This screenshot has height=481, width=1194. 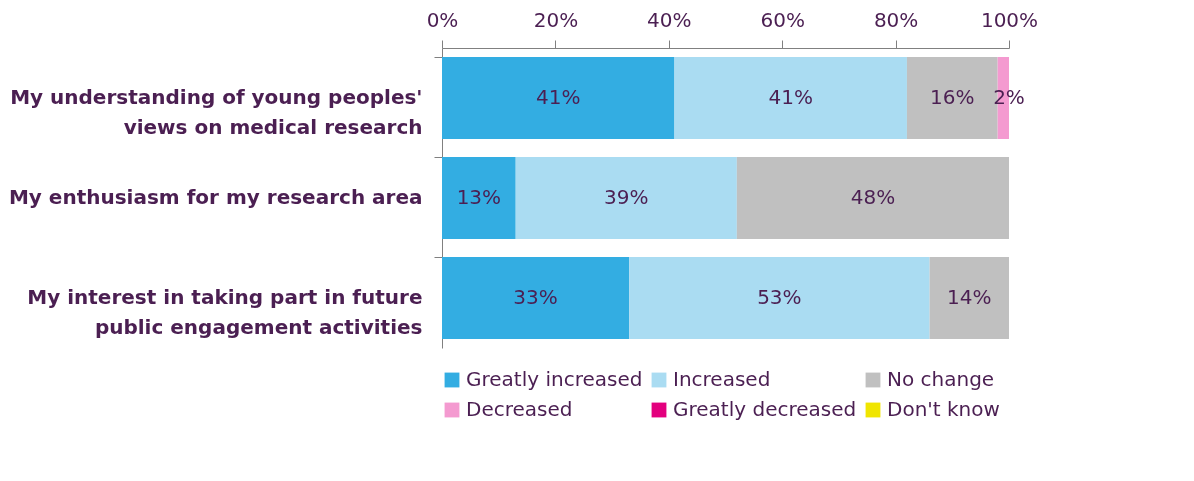 I want to click on y-tick-label: My interest in taking part in future public engagement activities, so click(x=225, y=312).